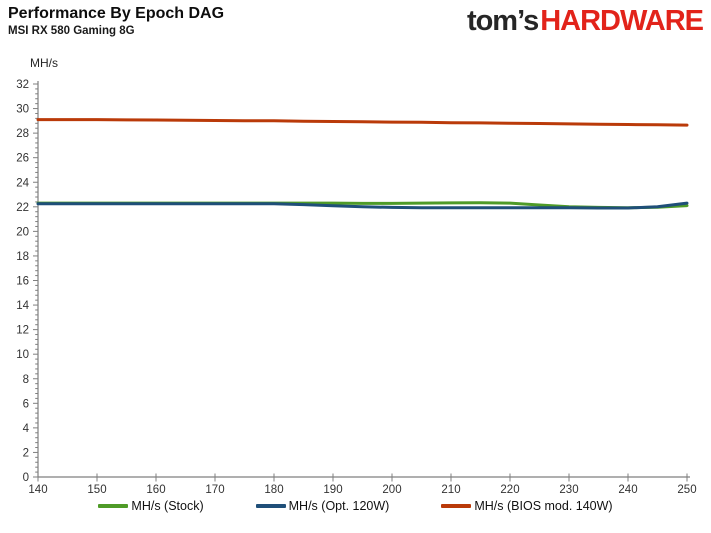  I want to click on y-tick-label: 2, so click(26, 453).